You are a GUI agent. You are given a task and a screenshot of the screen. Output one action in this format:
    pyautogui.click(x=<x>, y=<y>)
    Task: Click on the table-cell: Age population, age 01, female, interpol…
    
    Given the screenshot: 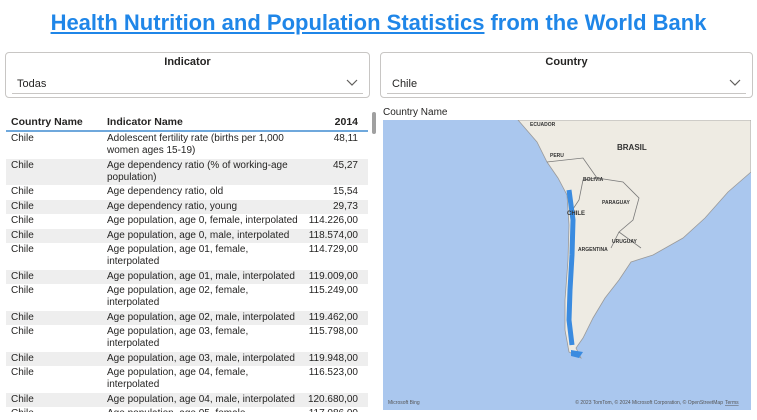 What is the action you would take?
    pyautogui.click(x=178, y=255)
    